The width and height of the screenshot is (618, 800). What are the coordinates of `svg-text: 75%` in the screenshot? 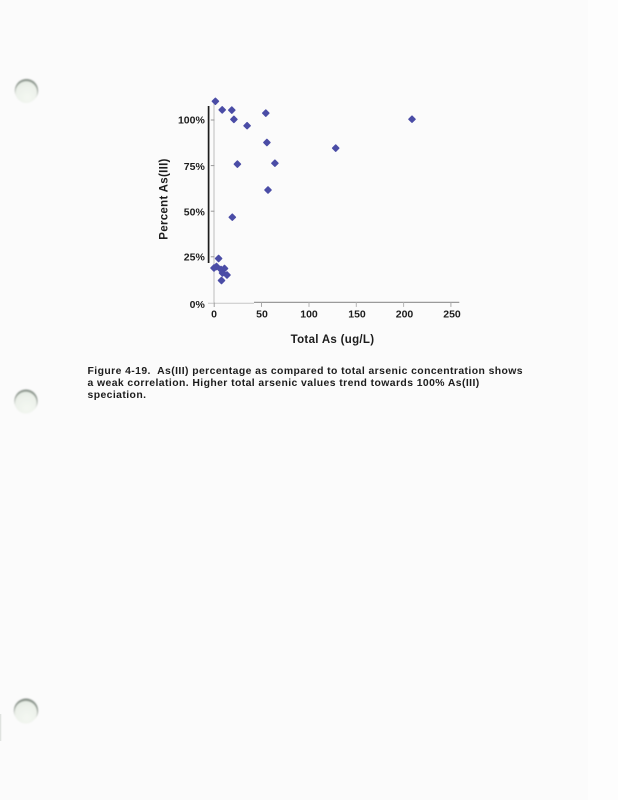 It's located at (195, 167).